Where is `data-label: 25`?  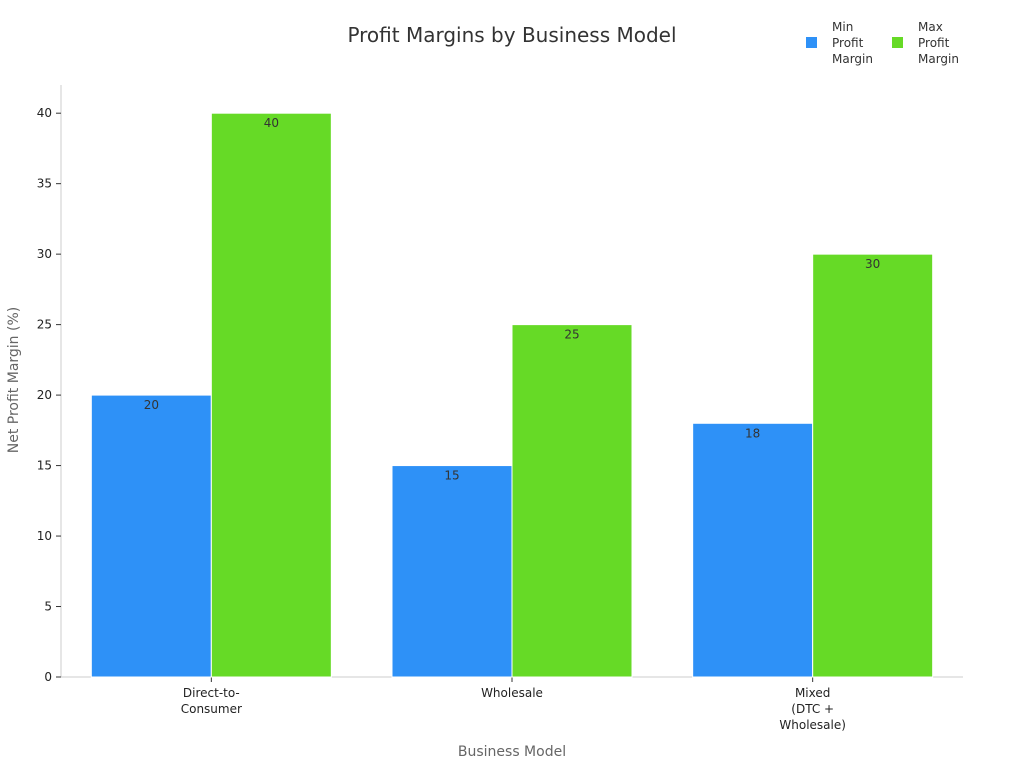 data-label: 25 is located at coordinates (571, 335).